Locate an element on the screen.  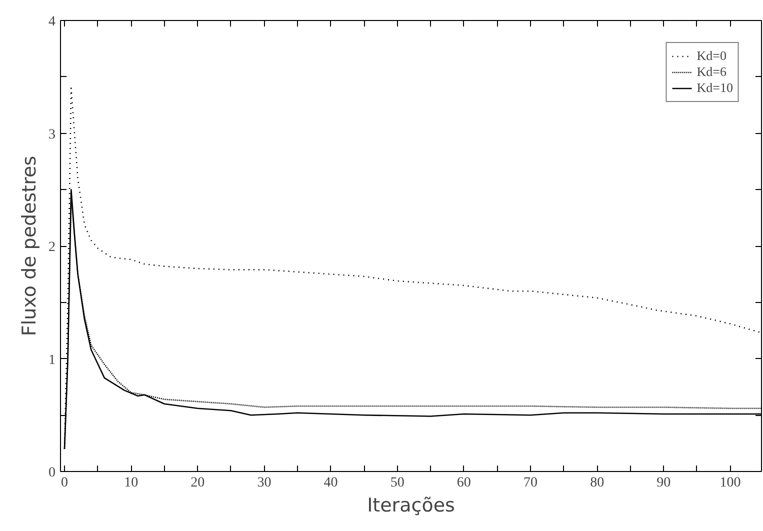
legend-label: Kd=10 is located at coordinates (714, 88).